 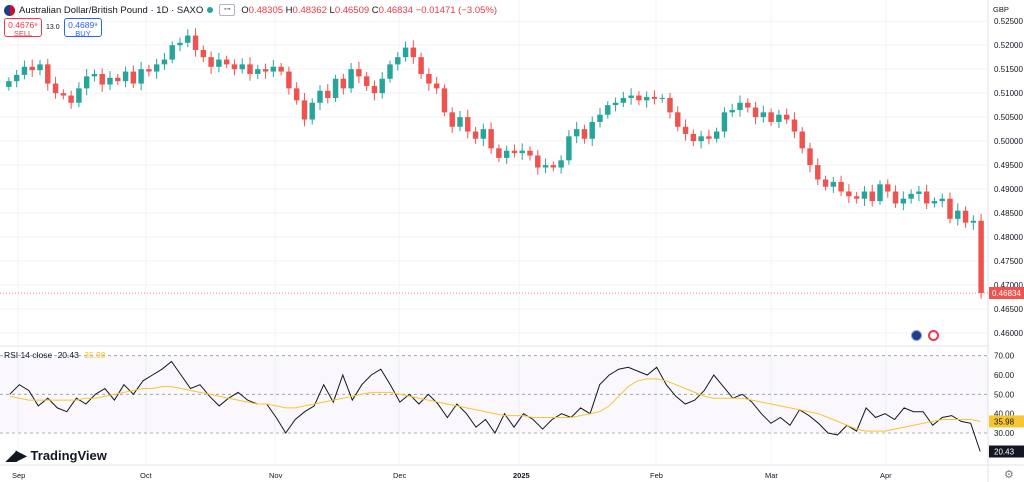 I want to click on time-tick-label: Apr, so click(x=886, y=475).